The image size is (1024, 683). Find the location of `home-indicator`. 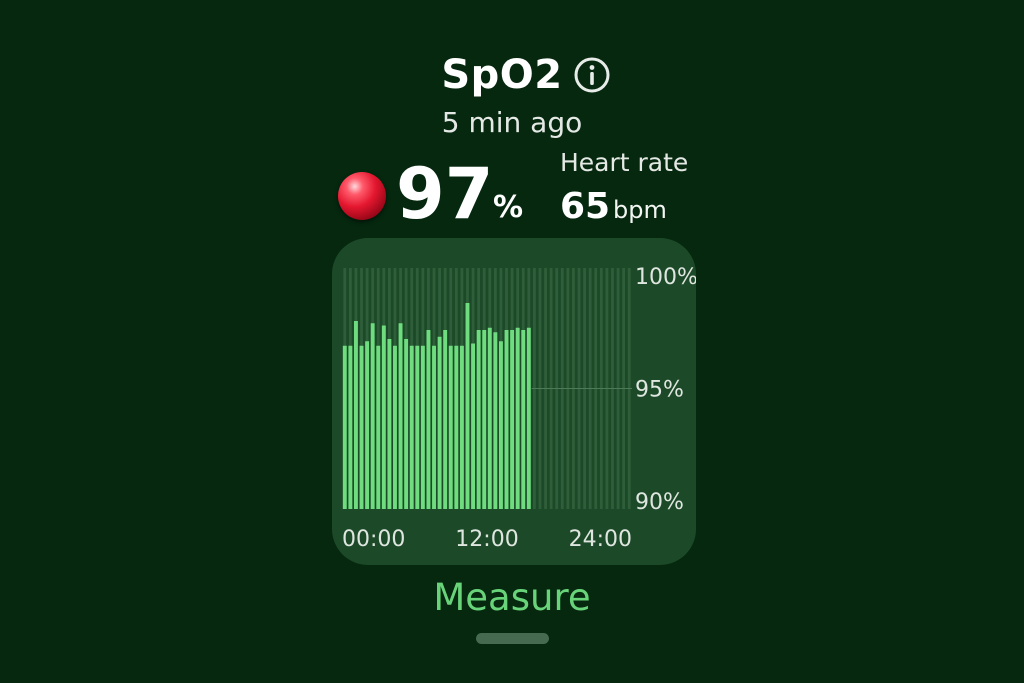

home-indicator is located at coordinates (512, 638).